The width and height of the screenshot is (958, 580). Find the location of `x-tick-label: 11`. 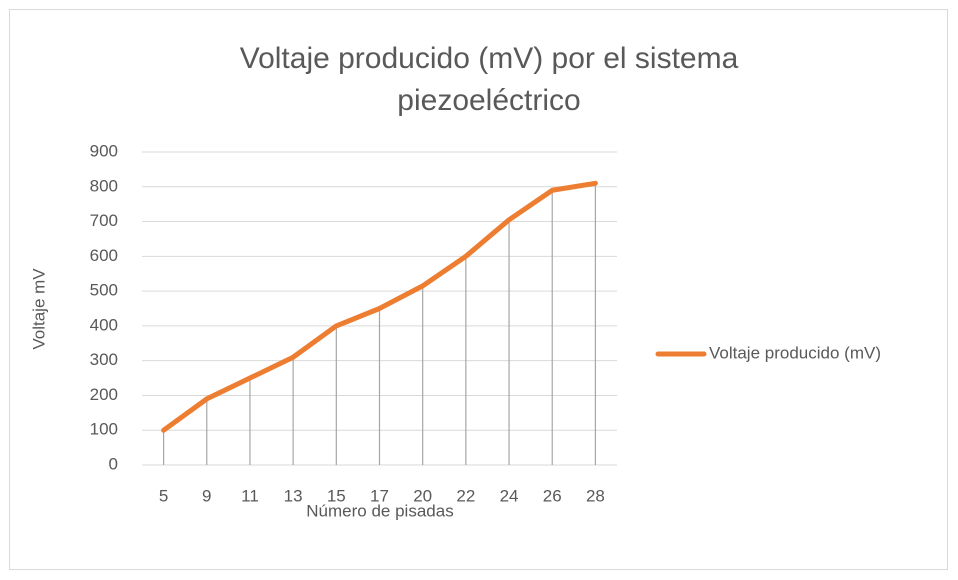

x-tick-label: 11 is located at coordinates (250, 495).